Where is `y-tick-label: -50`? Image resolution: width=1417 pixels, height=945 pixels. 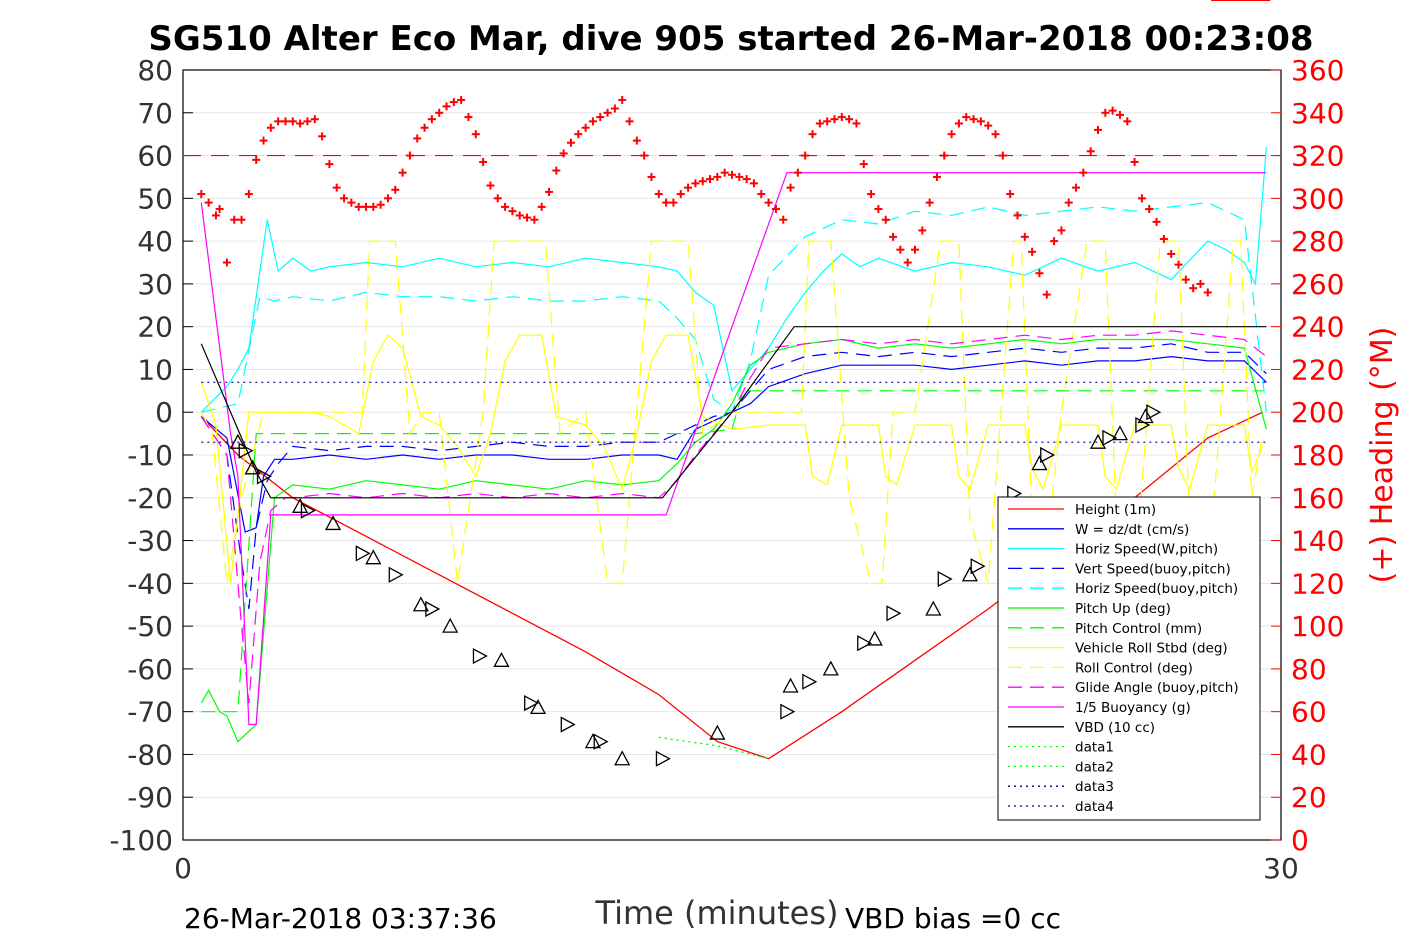 y-tick-label: -50 is located at coordinates (150, 626).